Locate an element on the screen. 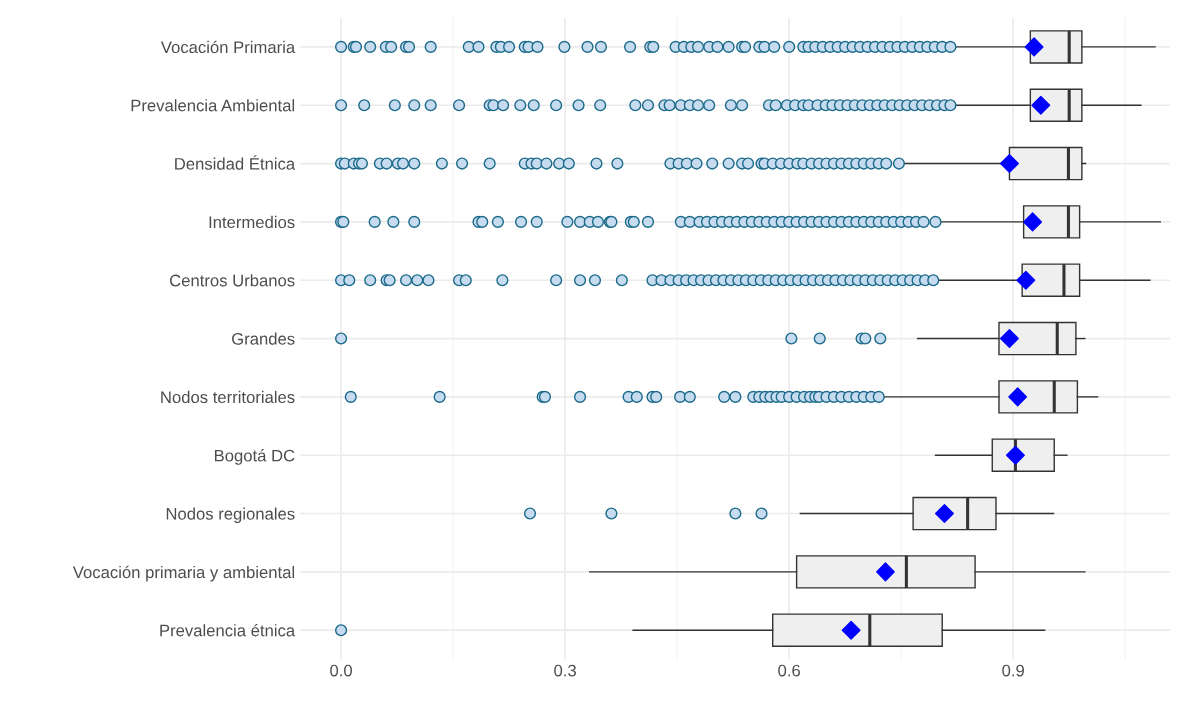  y-tick-label: Vocación Primaria is located at coordinates (228, 47).